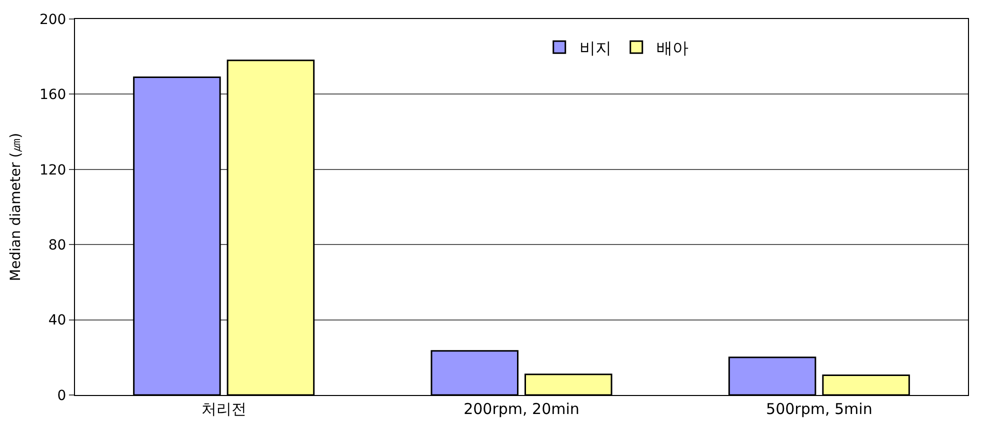 The width and height of the screenshot is (983, 435). I want to click on y-axis-title: Median diameter (㎛), so click(16, 207).